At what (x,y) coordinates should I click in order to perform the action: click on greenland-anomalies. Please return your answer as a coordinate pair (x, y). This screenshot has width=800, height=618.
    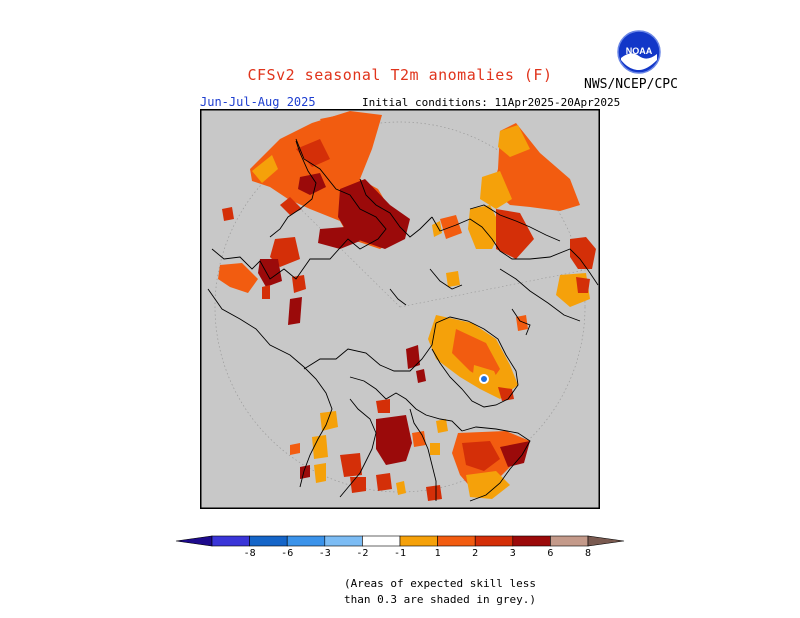
    Looking at the image, I should click on (462, 358).